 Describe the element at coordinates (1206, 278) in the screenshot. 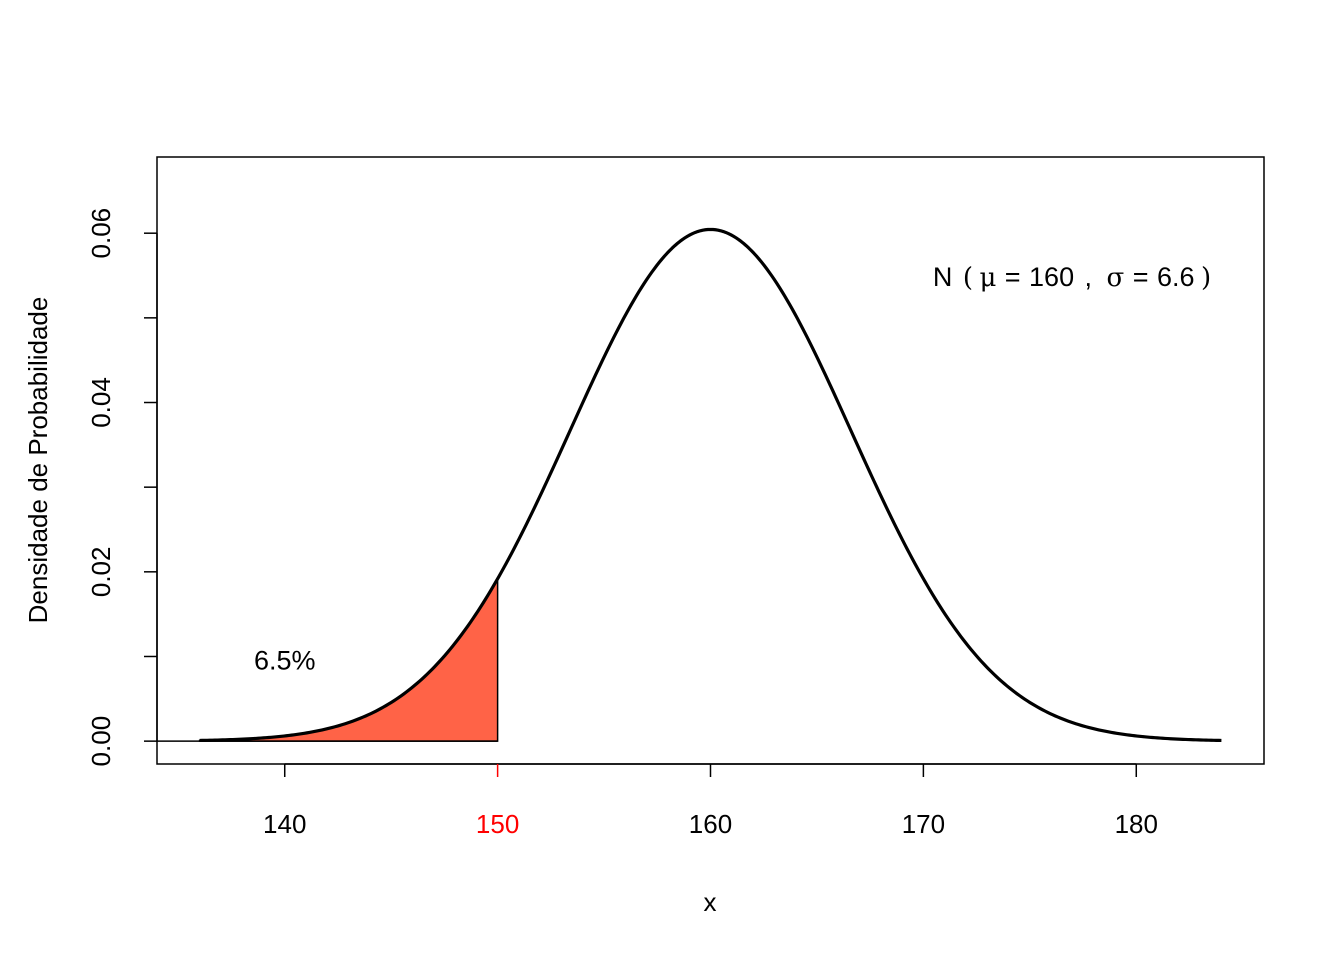

I see `formula-close-paren: )` at that location.